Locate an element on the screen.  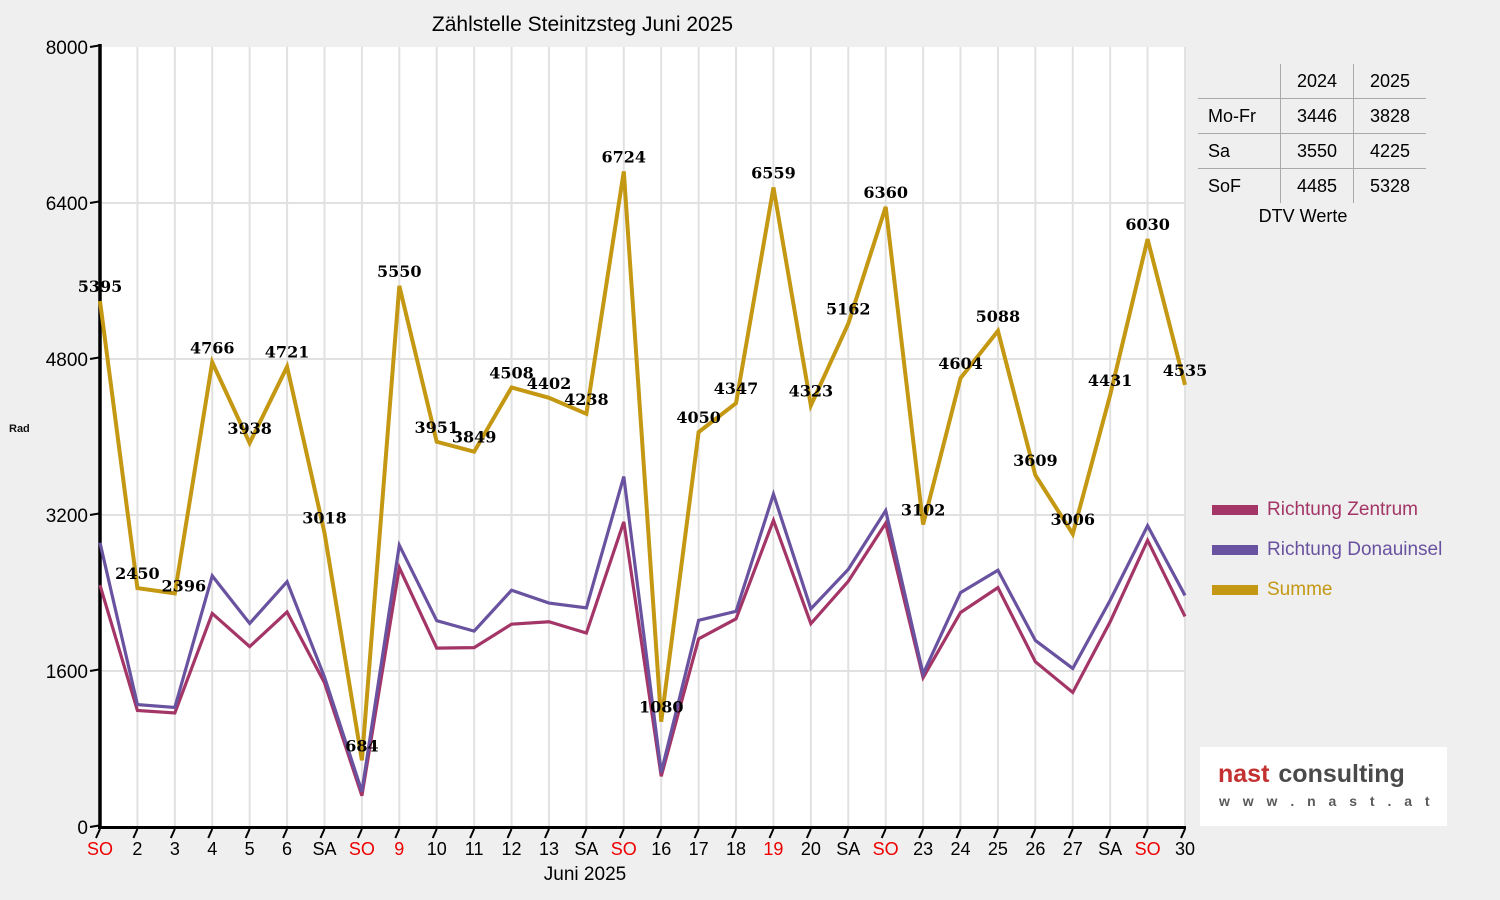
table-row: Mo-Fr 3446 3828 is located at coordinates (1312, 116).